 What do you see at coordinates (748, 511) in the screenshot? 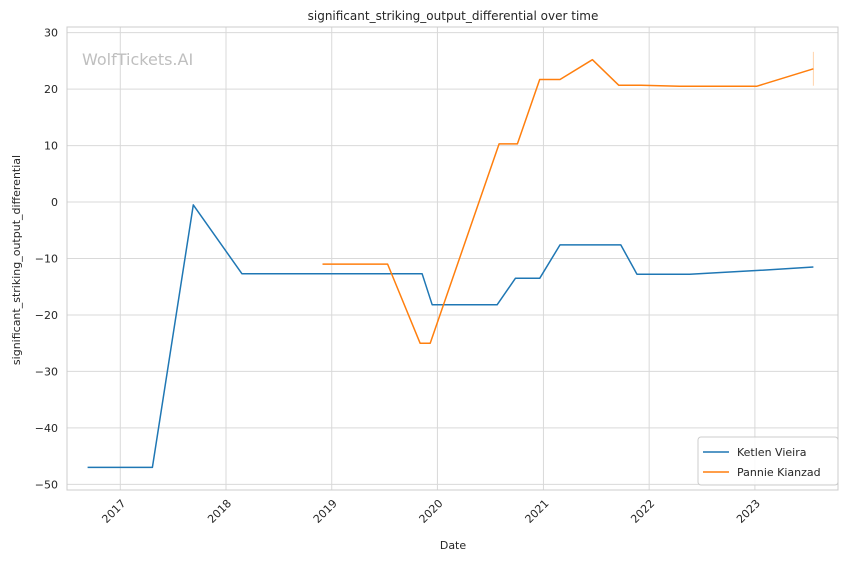
I see `x-tick-label: 2023` at bounding box center [748, 511].